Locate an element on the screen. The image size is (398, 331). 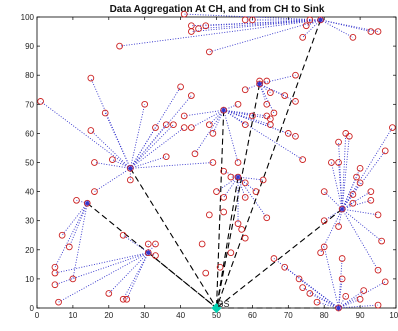
x-tick-label: 90 is located at coordinates (360, 315).